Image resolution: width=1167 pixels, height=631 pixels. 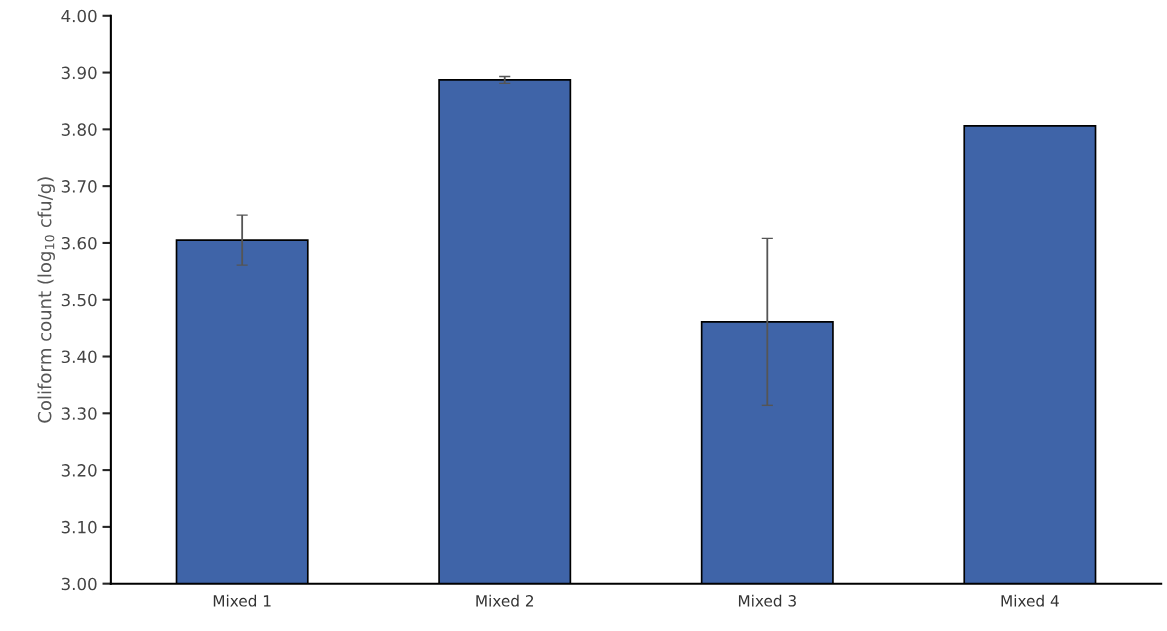 What do you see at coordinates (1030, 600) in the screenshot?
I see `x-tick-label: Mixed 4` at bounding box center [1030, 600].